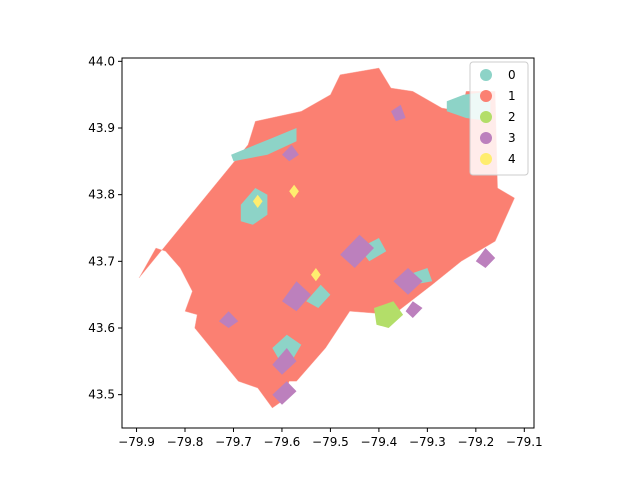 The height and width of the screenshot is (480, 640). I want to click on x-tick-label: −79.1, so click(524, 442).